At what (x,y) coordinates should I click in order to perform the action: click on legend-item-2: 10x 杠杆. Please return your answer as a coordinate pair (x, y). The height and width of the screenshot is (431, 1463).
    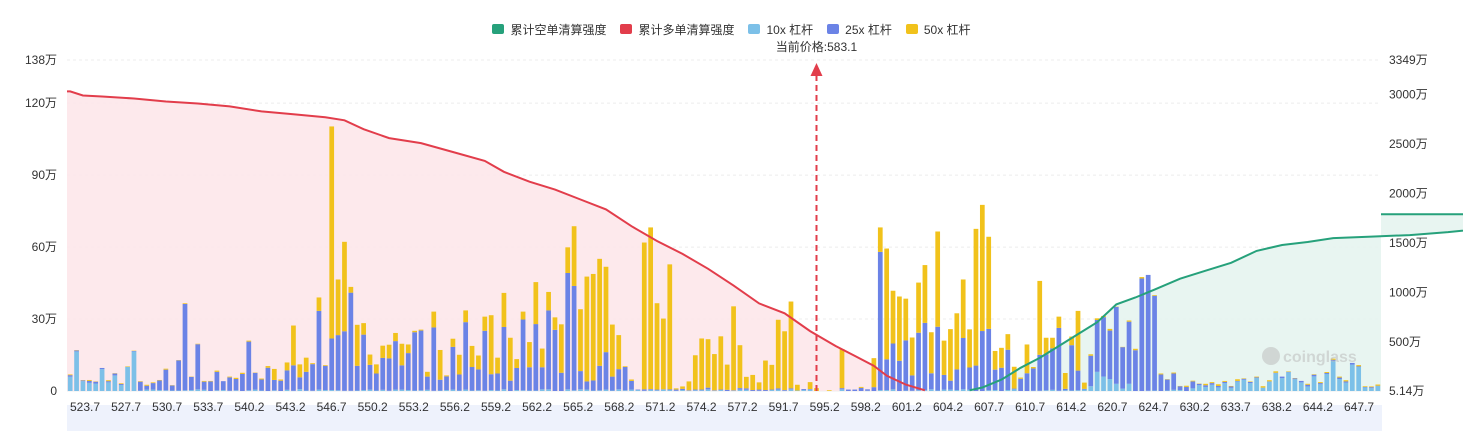
    Looking at the image, I should click on (780, 29).